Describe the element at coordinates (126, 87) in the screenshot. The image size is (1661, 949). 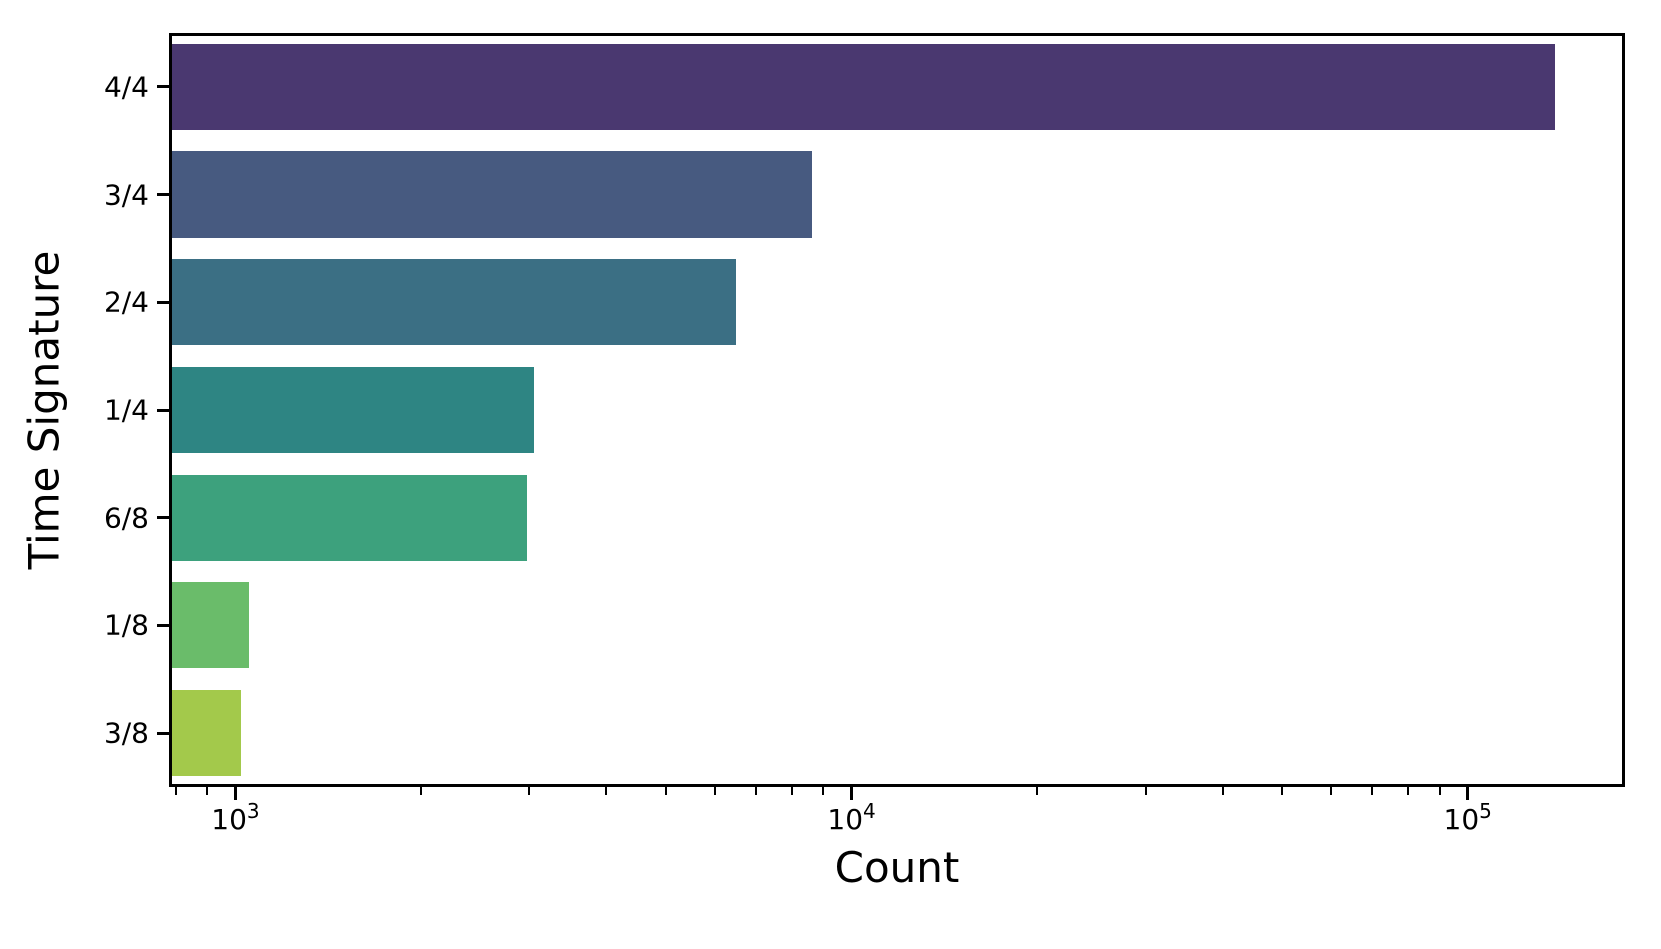
I see `y-tick-label-4-4: 4/4` at that location.